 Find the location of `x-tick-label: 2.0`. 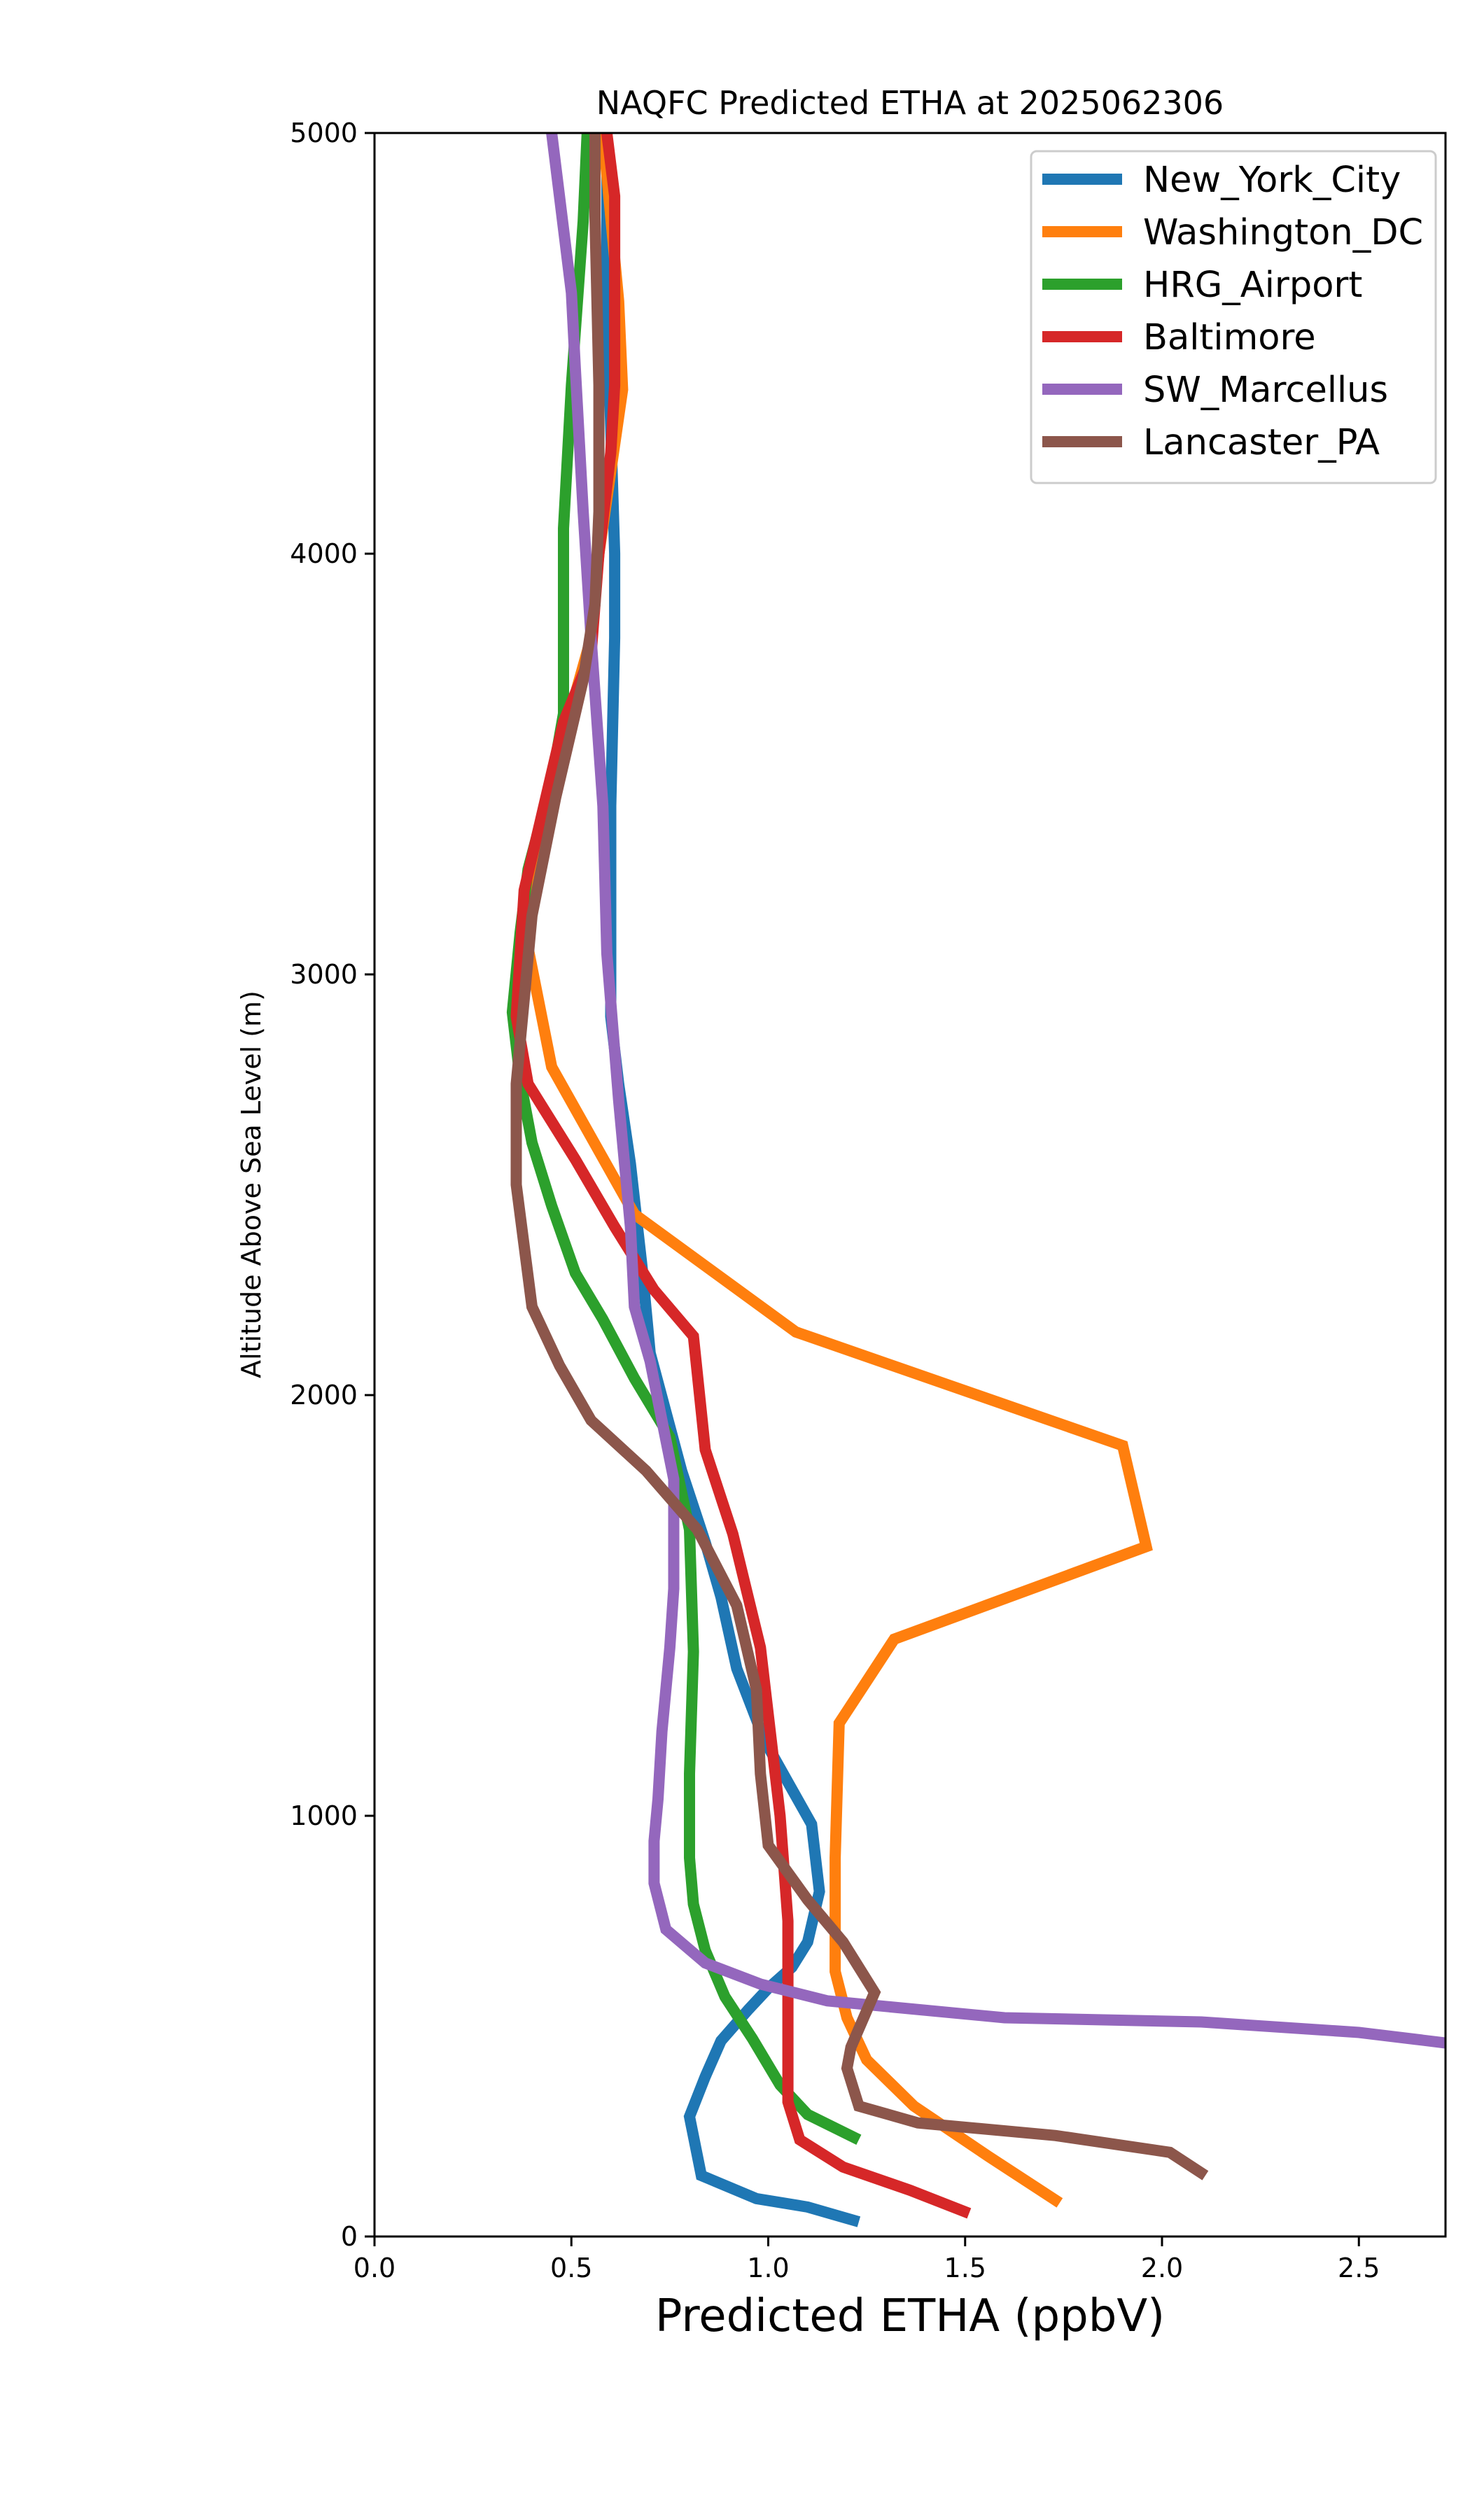

x-tick-label: 2.0 is located at coordinates (1162, 2268).